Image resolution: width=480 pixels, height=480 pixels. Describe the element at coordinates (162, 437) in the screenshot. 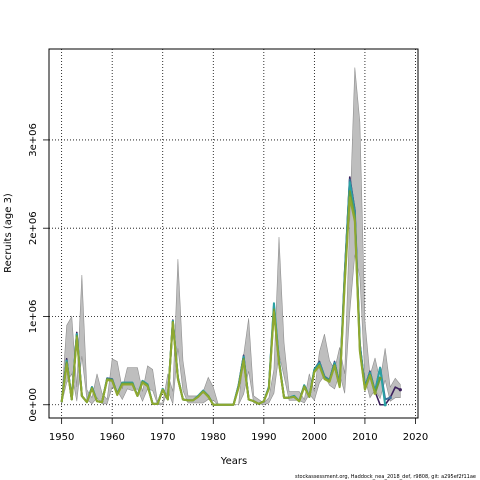

I see `x-tick-label: 1970` at that location.